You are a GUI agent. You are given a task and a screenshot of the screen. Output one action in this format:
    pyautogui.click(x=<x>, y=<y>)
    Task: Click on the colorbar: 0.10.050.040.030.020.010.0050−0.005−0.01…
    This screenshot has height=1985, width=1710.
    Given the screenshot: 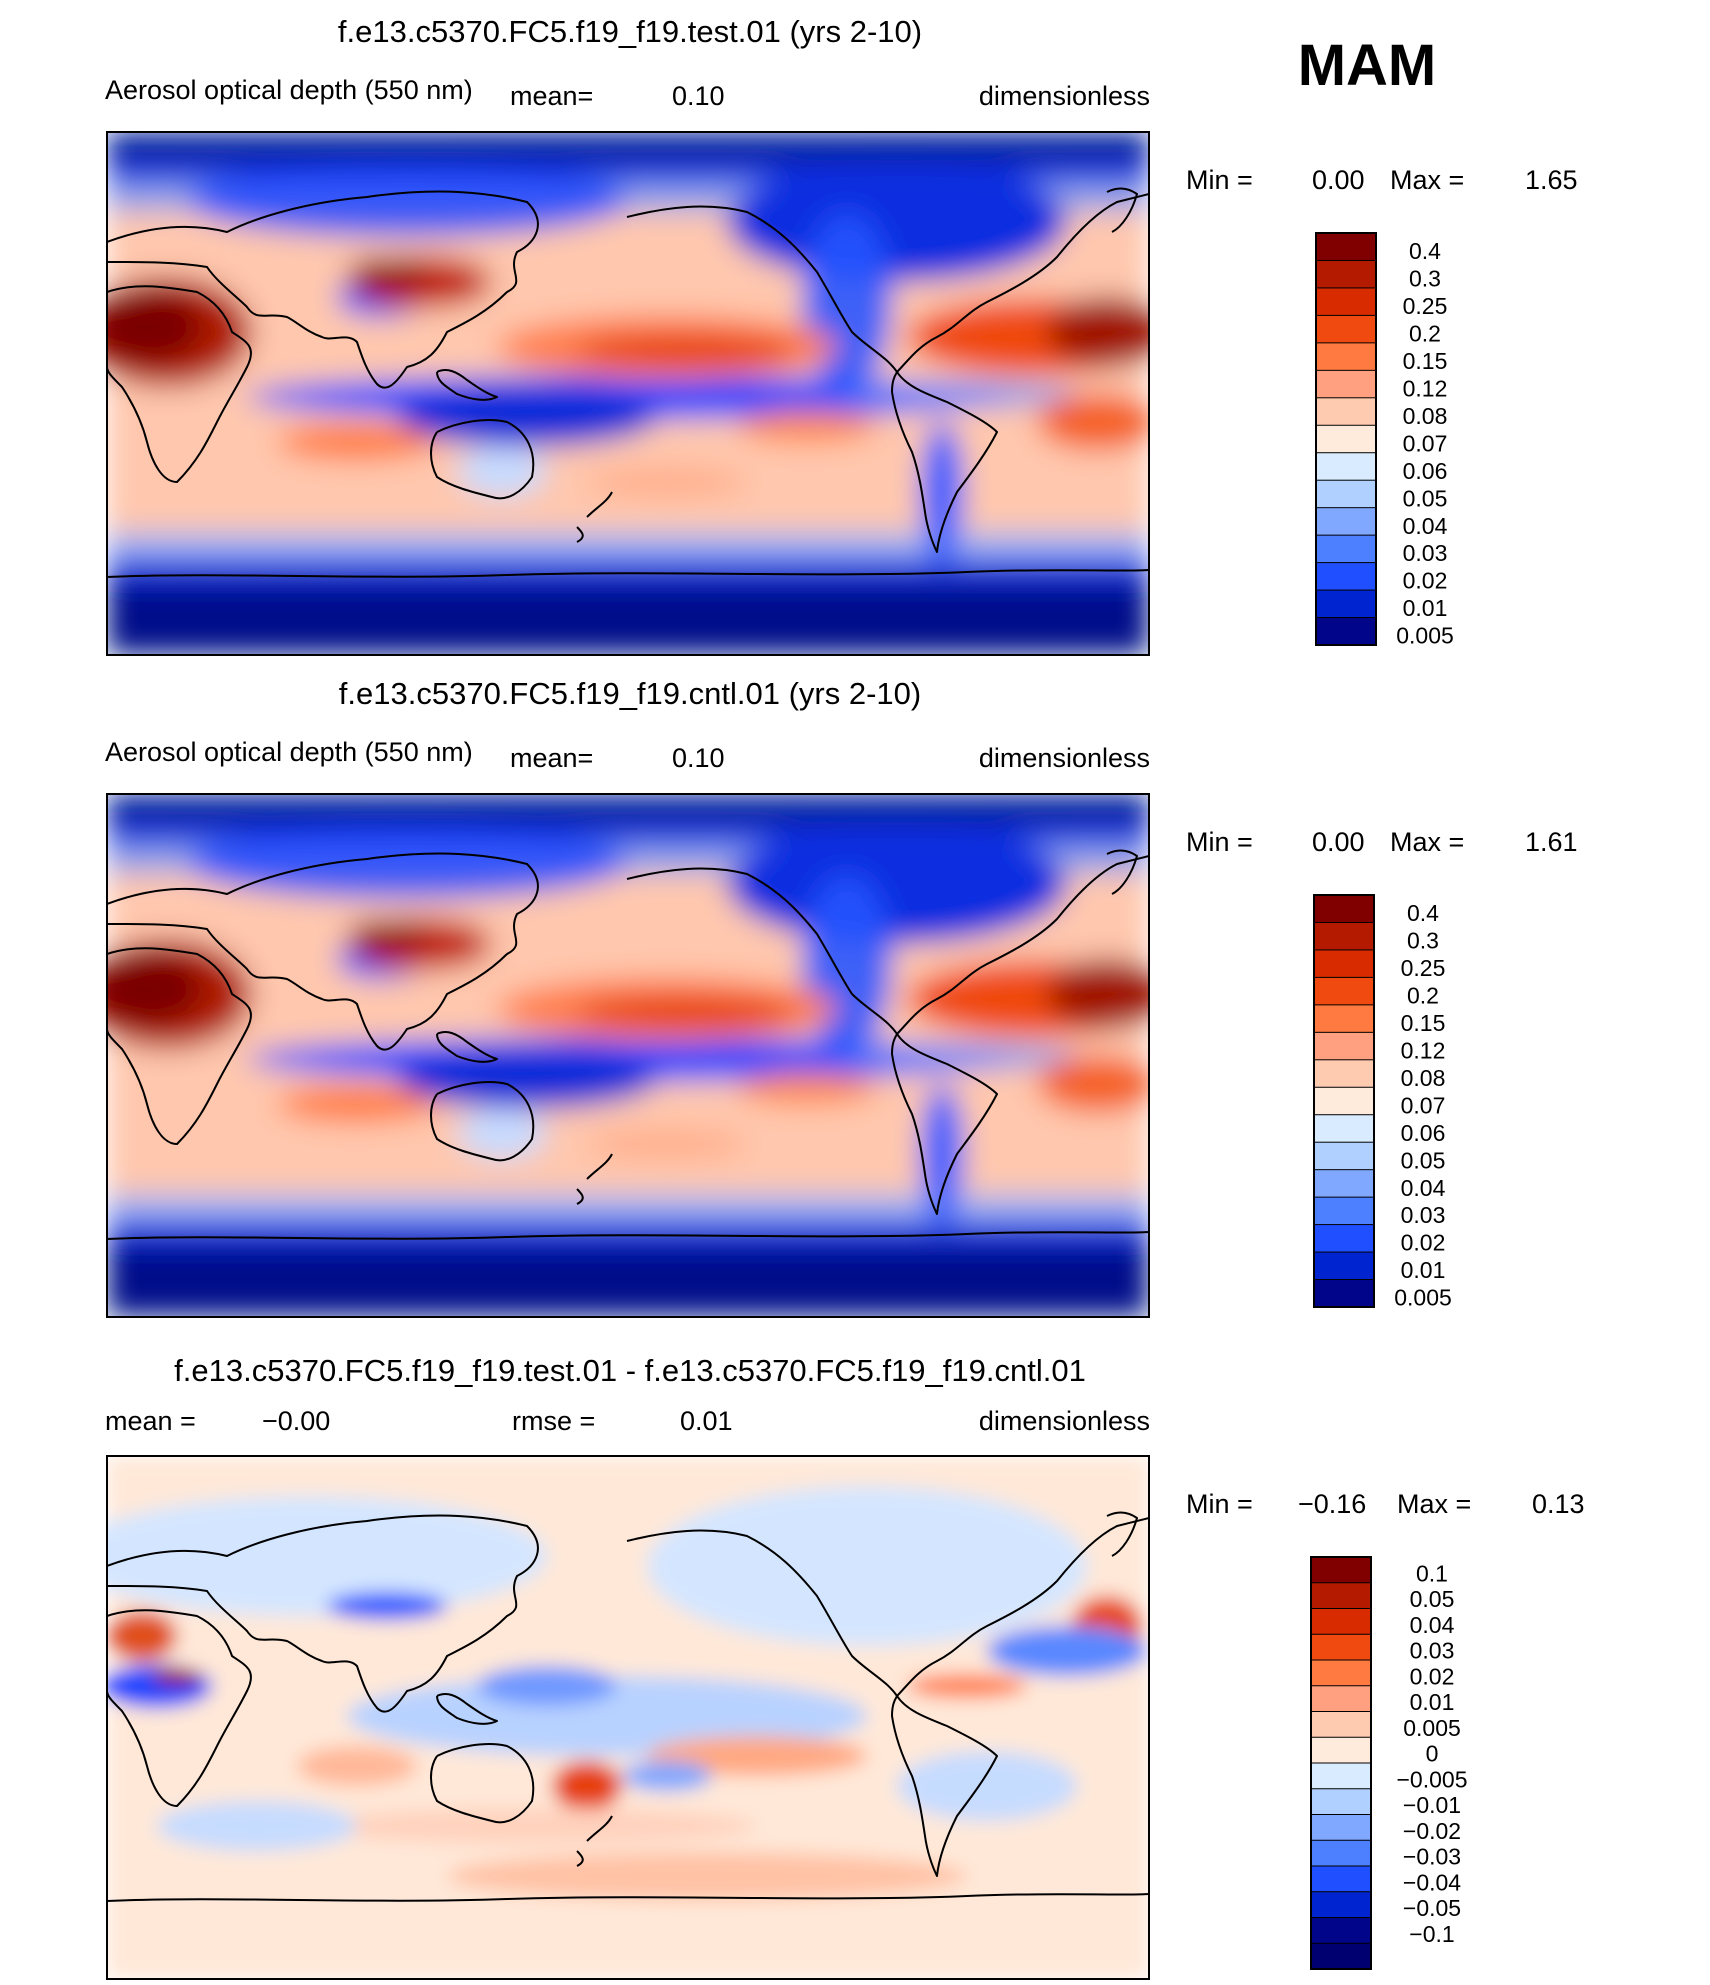 What is the action you would take?
    pyautogui.click(x=1389, y=1763)
    